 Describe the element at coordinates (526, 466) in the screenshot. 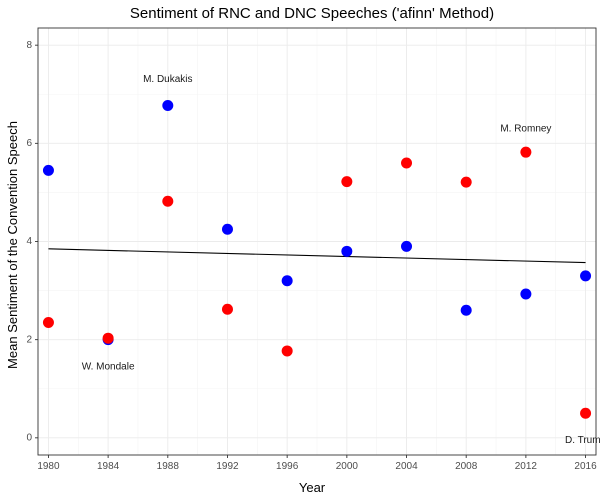

I see `x-tick-label: 2012` at that location.